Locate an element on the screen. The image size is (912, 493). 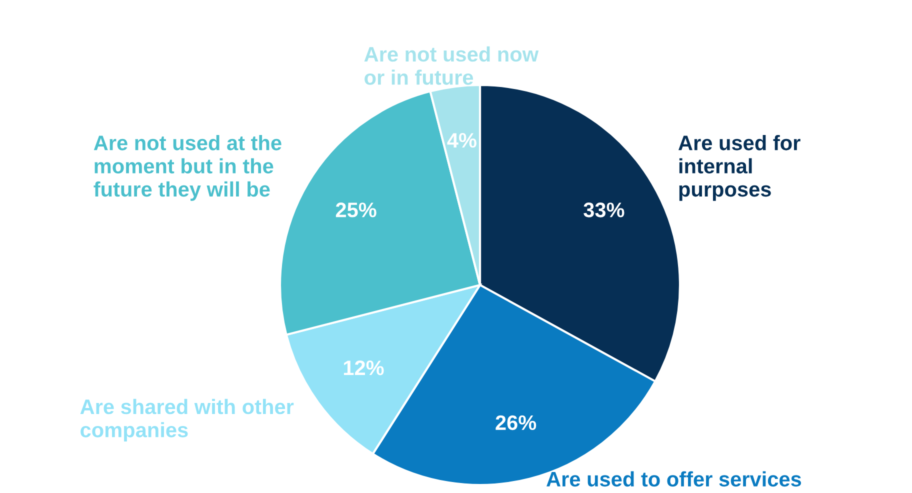
slice-label: Are not used now or in future is located at coordinates (451, 65).